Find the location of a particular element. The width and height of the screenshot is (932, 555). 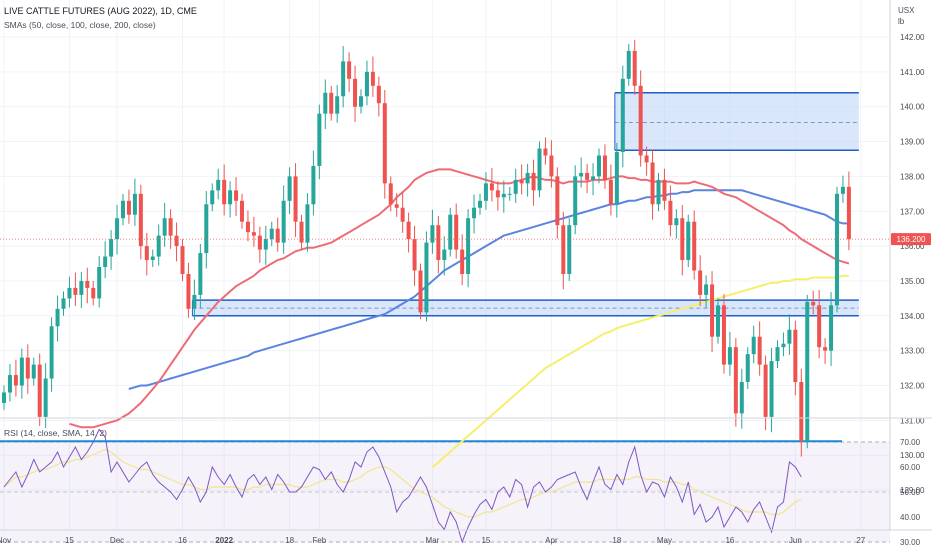

rsi-tick-label: 50.00 is located at coordinates (910, 492).